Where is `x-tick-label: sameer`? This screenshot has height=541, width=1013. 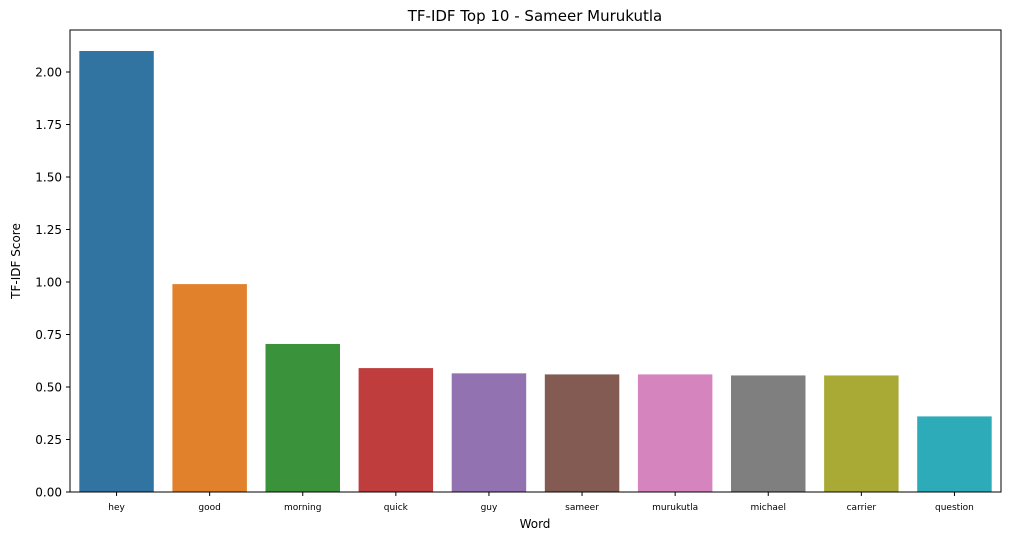
x-tick-label: sameer is located at coordinates (582, 508).